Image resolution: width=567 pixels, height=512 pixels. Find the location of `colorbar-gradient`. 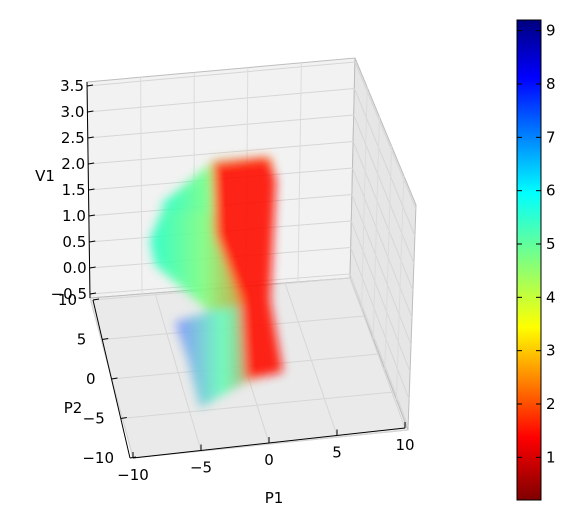

colorbar-gradient is located at coordinates (529, 260).